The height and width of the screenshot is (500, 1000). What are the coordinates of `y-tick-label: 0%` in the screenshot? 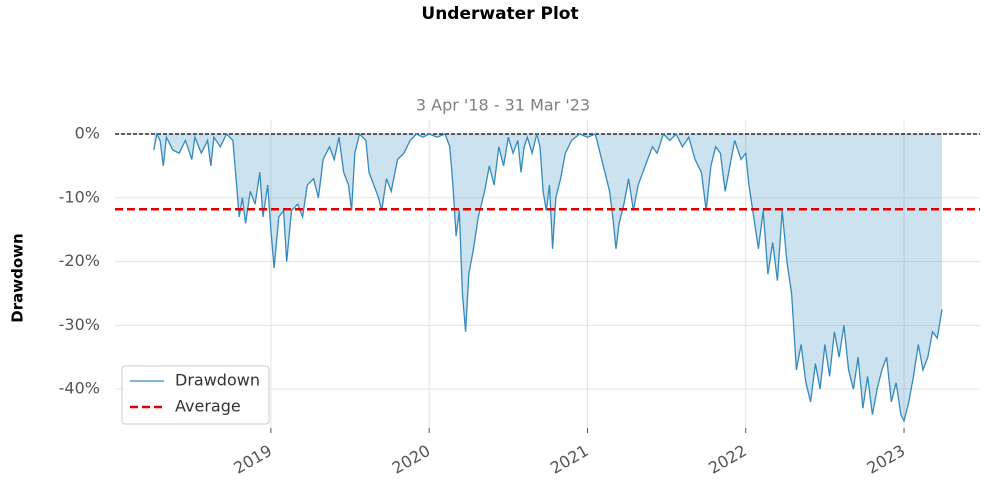 It's located at (87, 133).